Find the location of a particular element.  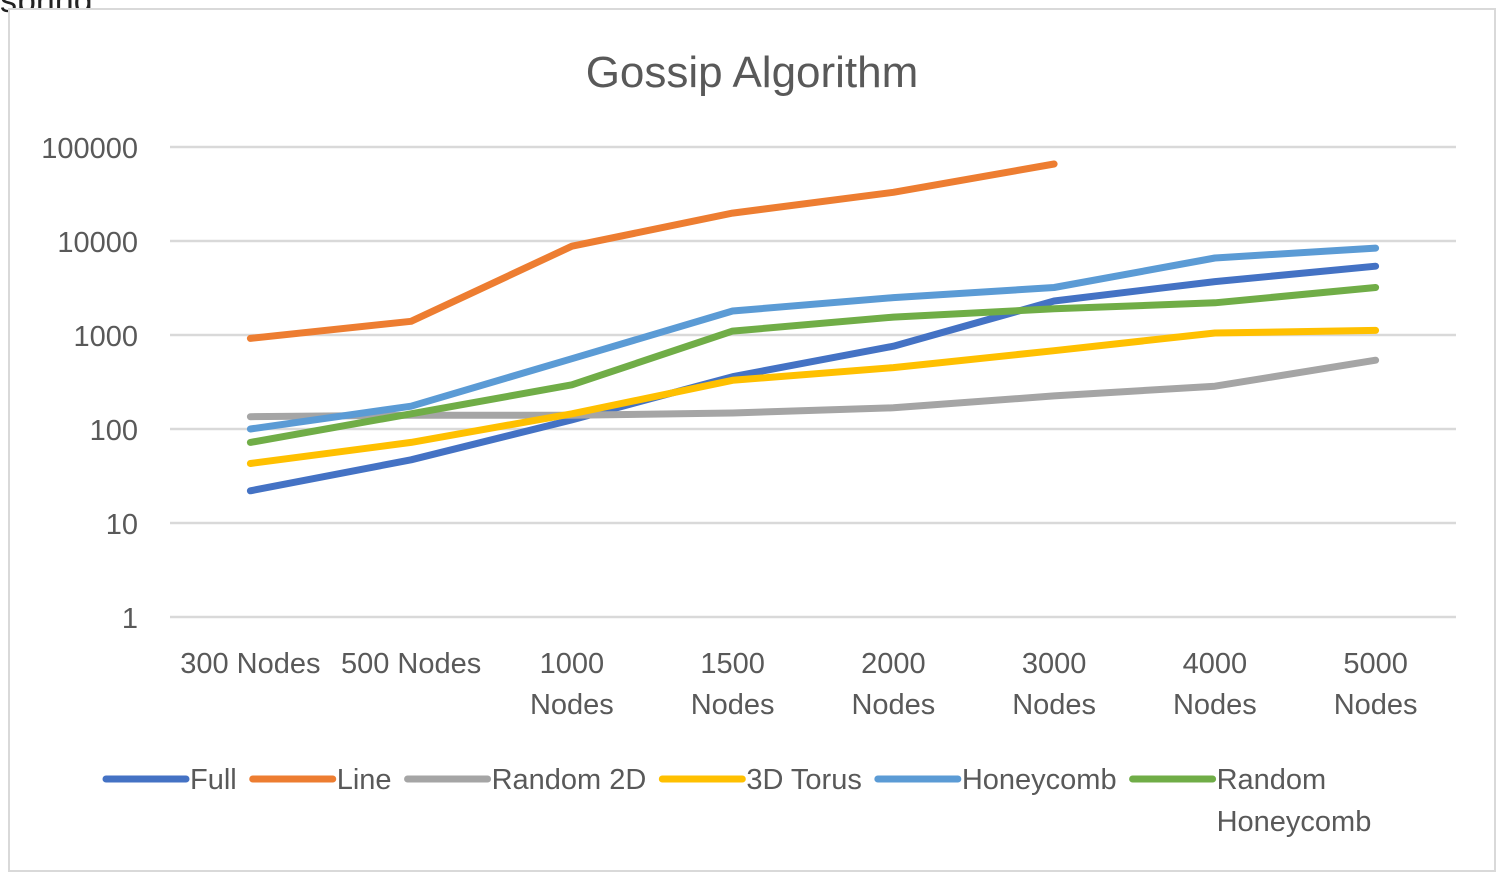

x-tick-label: 300 Nodes is located at coordinates (250, 664).